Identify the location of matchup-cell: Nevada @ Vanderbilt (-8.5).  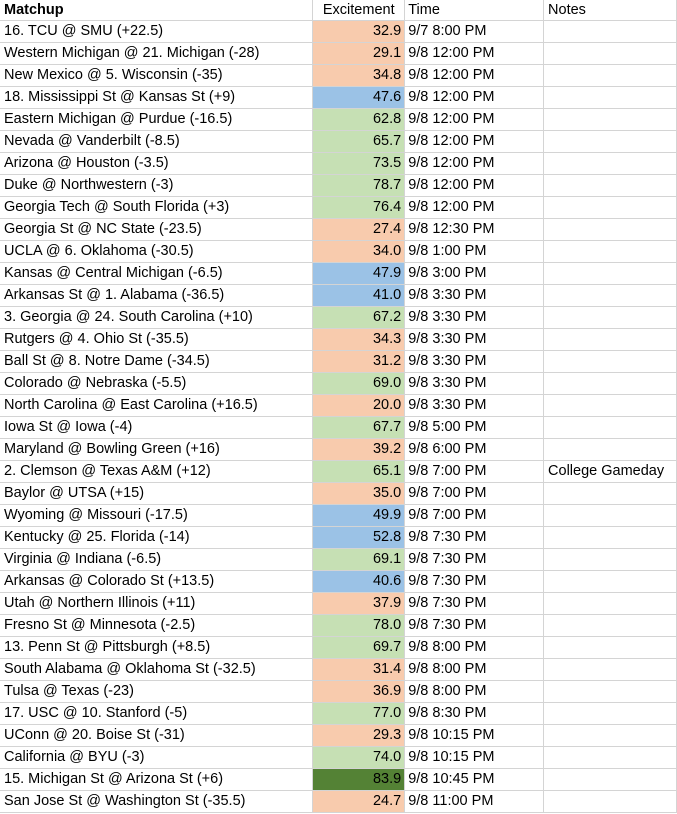
(157, 141).